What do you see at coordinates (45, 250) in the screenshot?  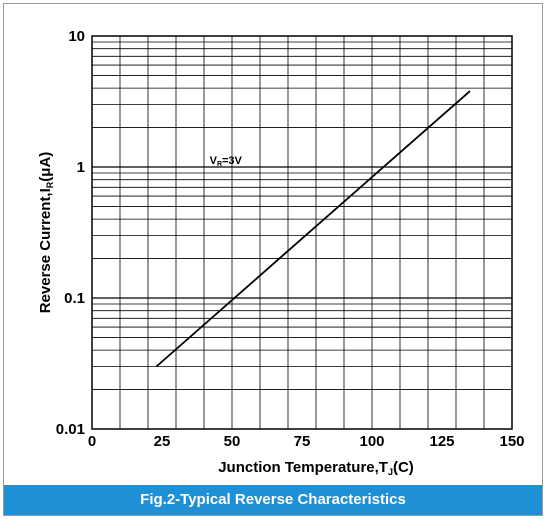 I see `y-axis-title-main: Reverse Current,I` at bounding box center [45, 250].